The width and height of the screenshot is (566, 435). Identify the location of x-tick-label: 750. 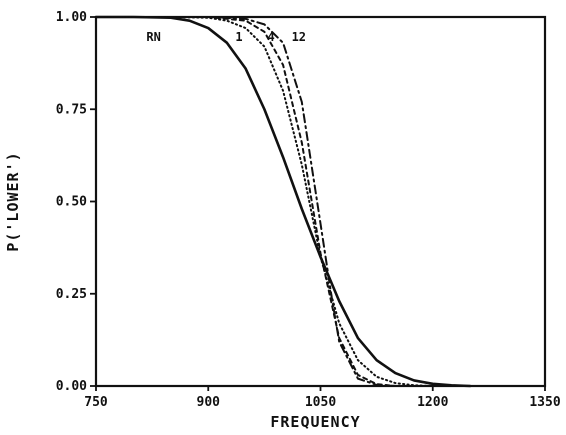
(96, 402).